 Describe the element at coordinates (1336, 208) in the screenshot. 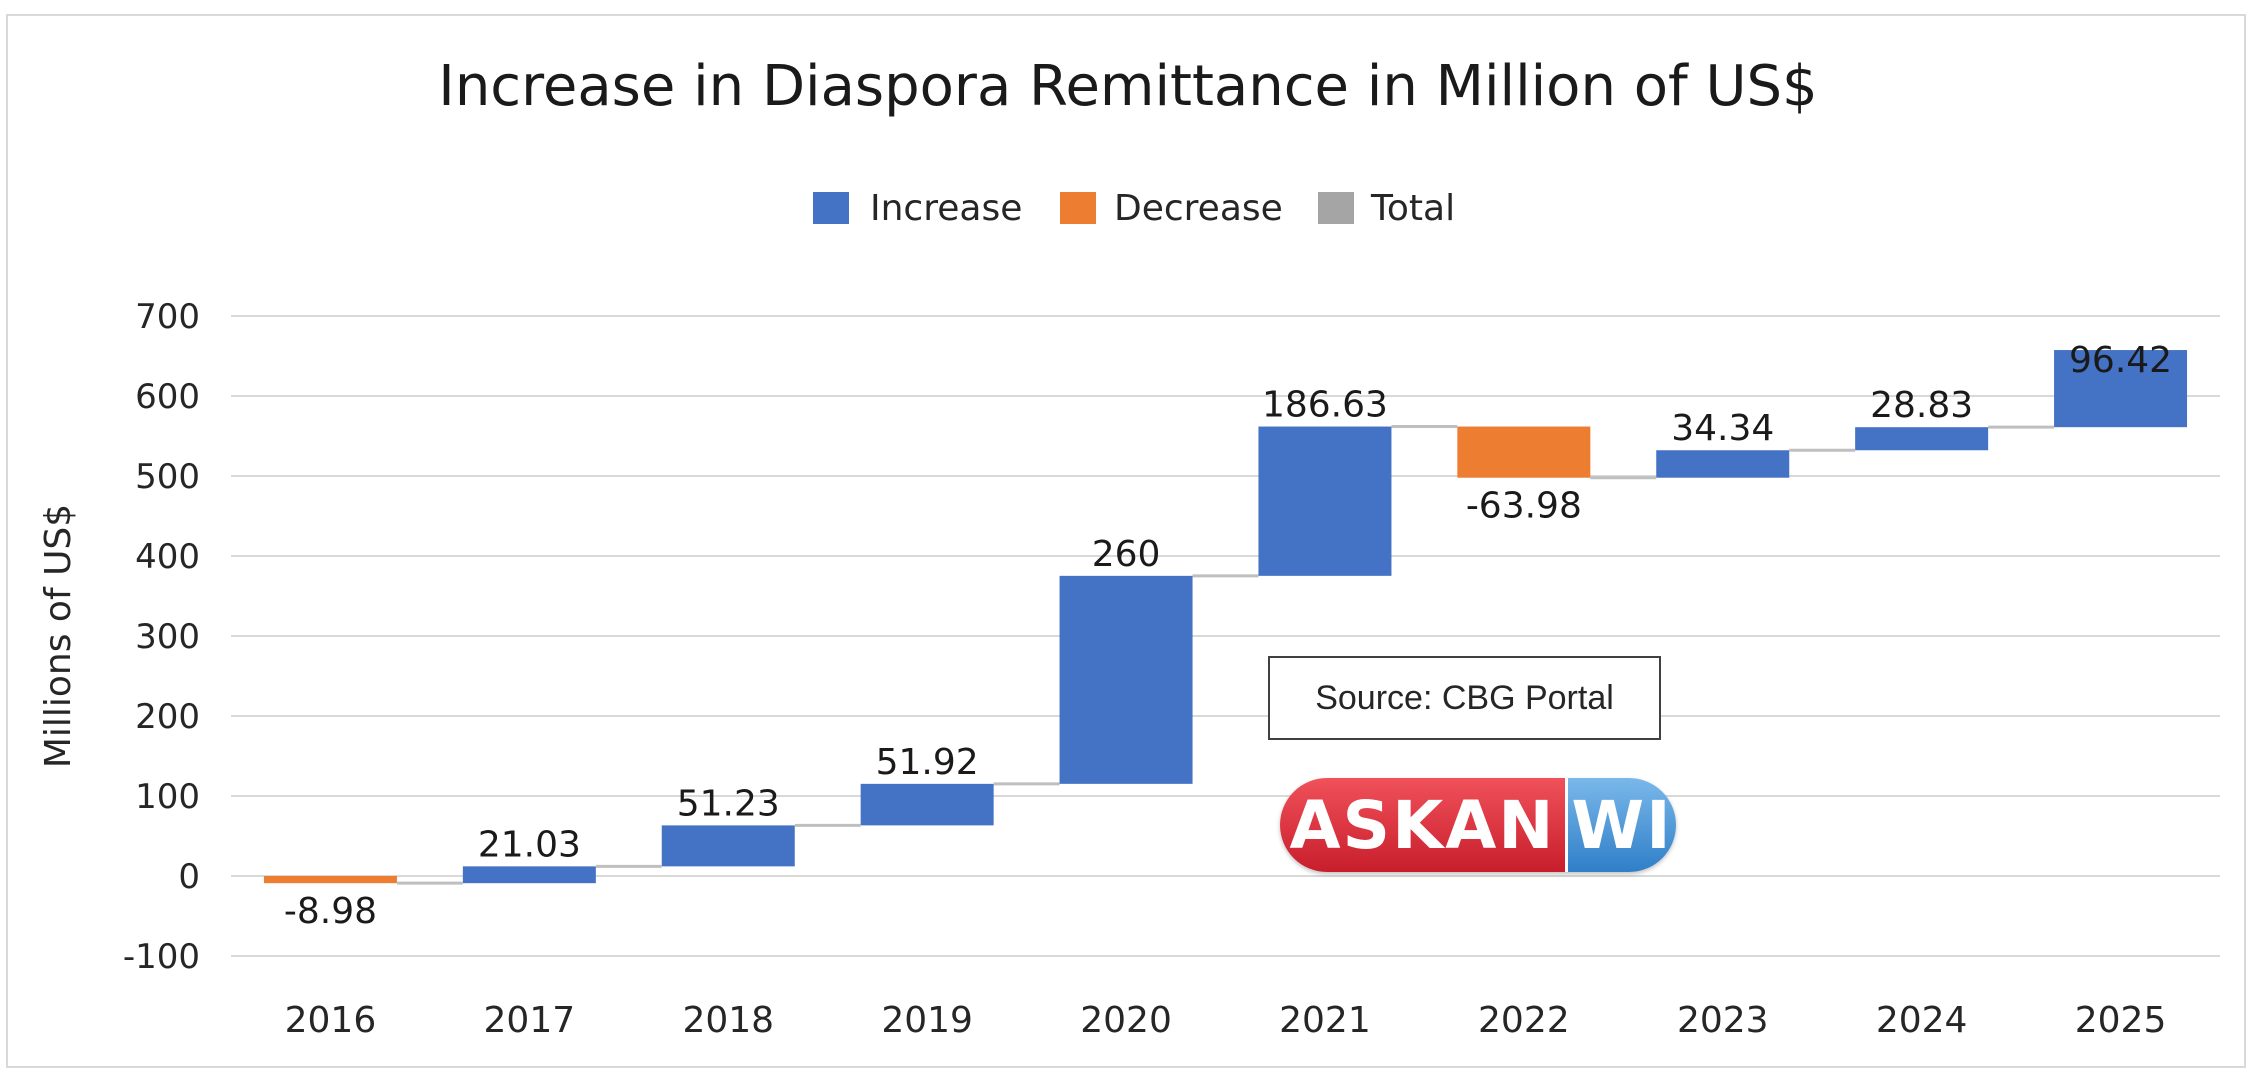

I see `legend-swatch-total` at that location.